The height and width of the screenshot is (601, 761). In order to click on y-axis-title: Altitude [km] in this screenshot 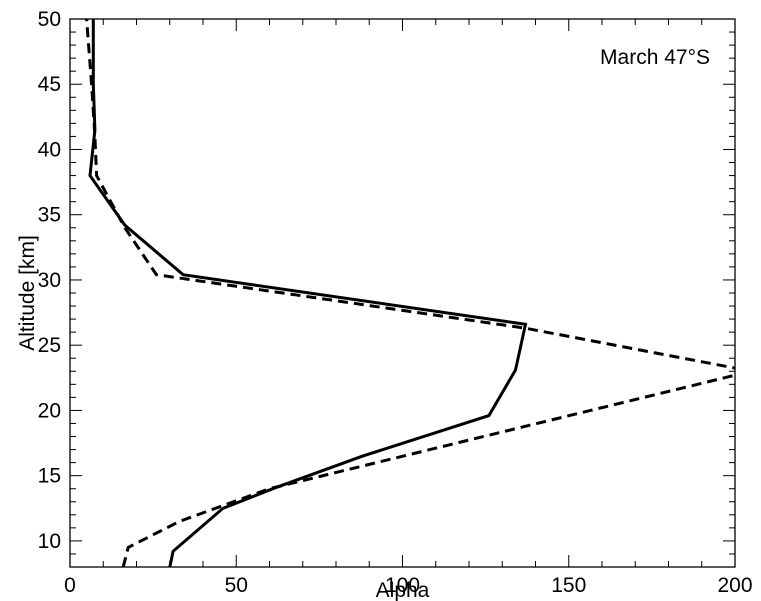, I will do `click(27, 293)`.